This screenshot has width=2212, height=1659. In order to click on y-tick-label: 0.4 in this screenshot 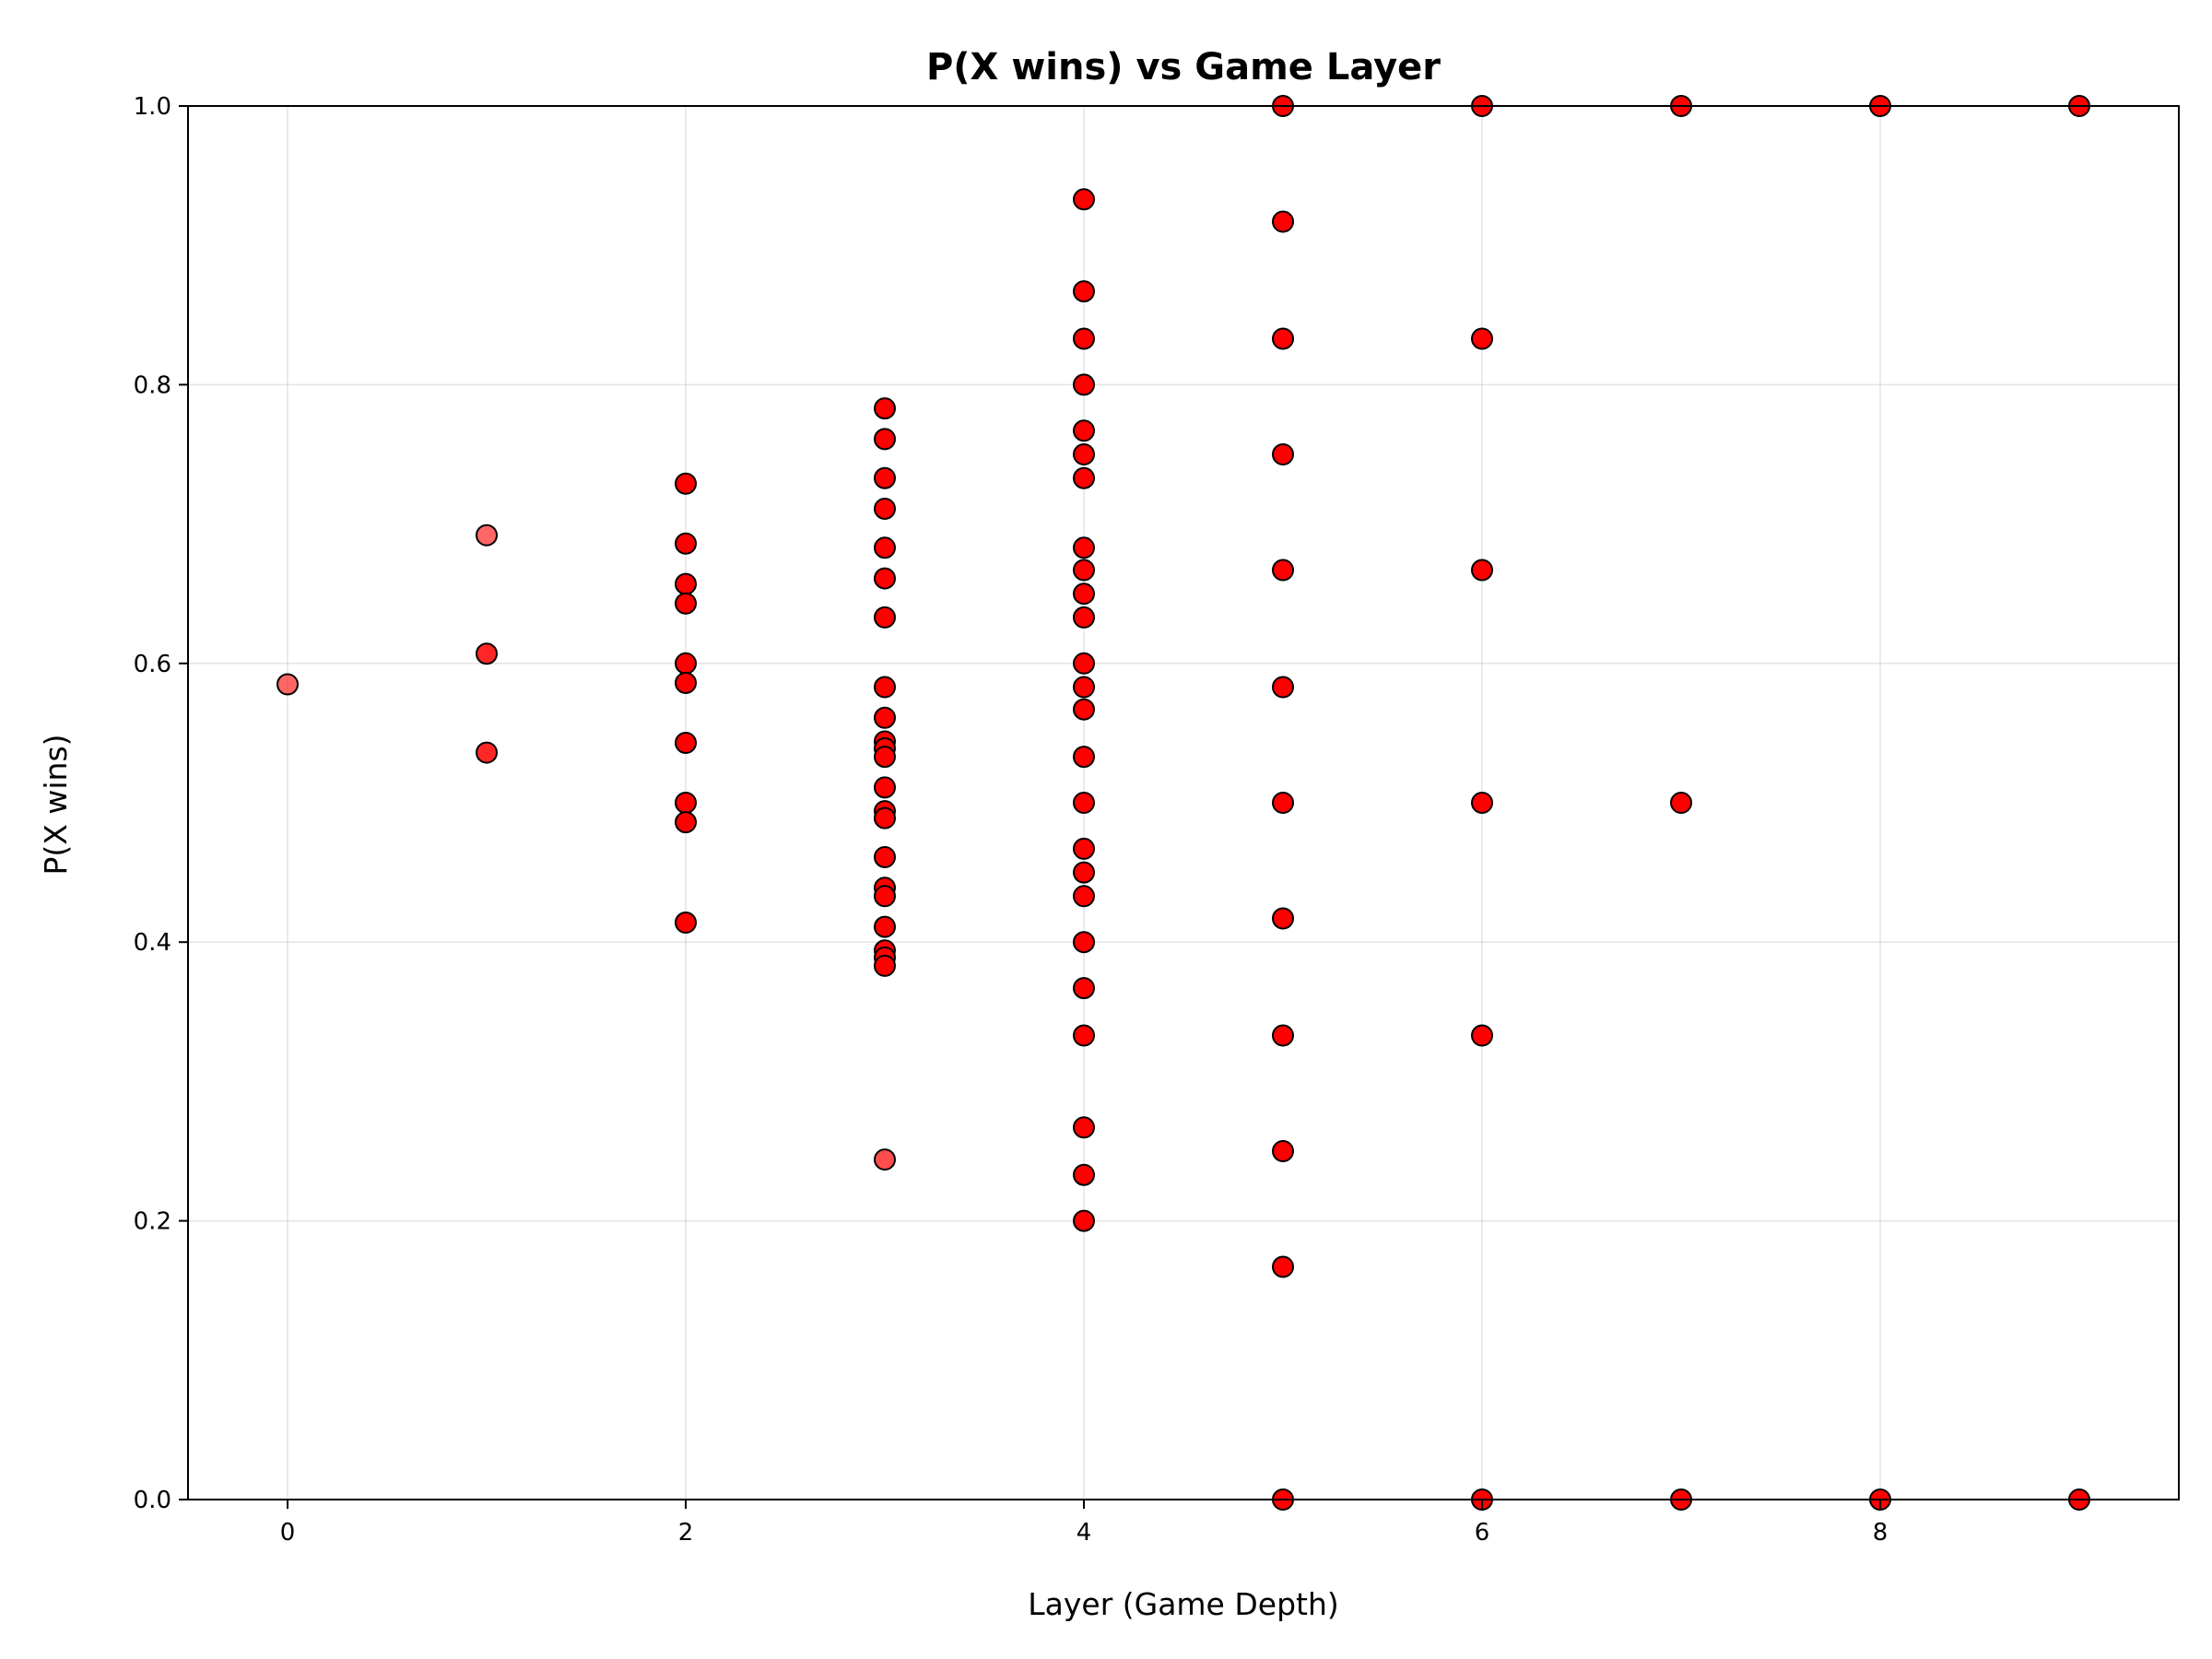, I will do `click(152, 943)`.